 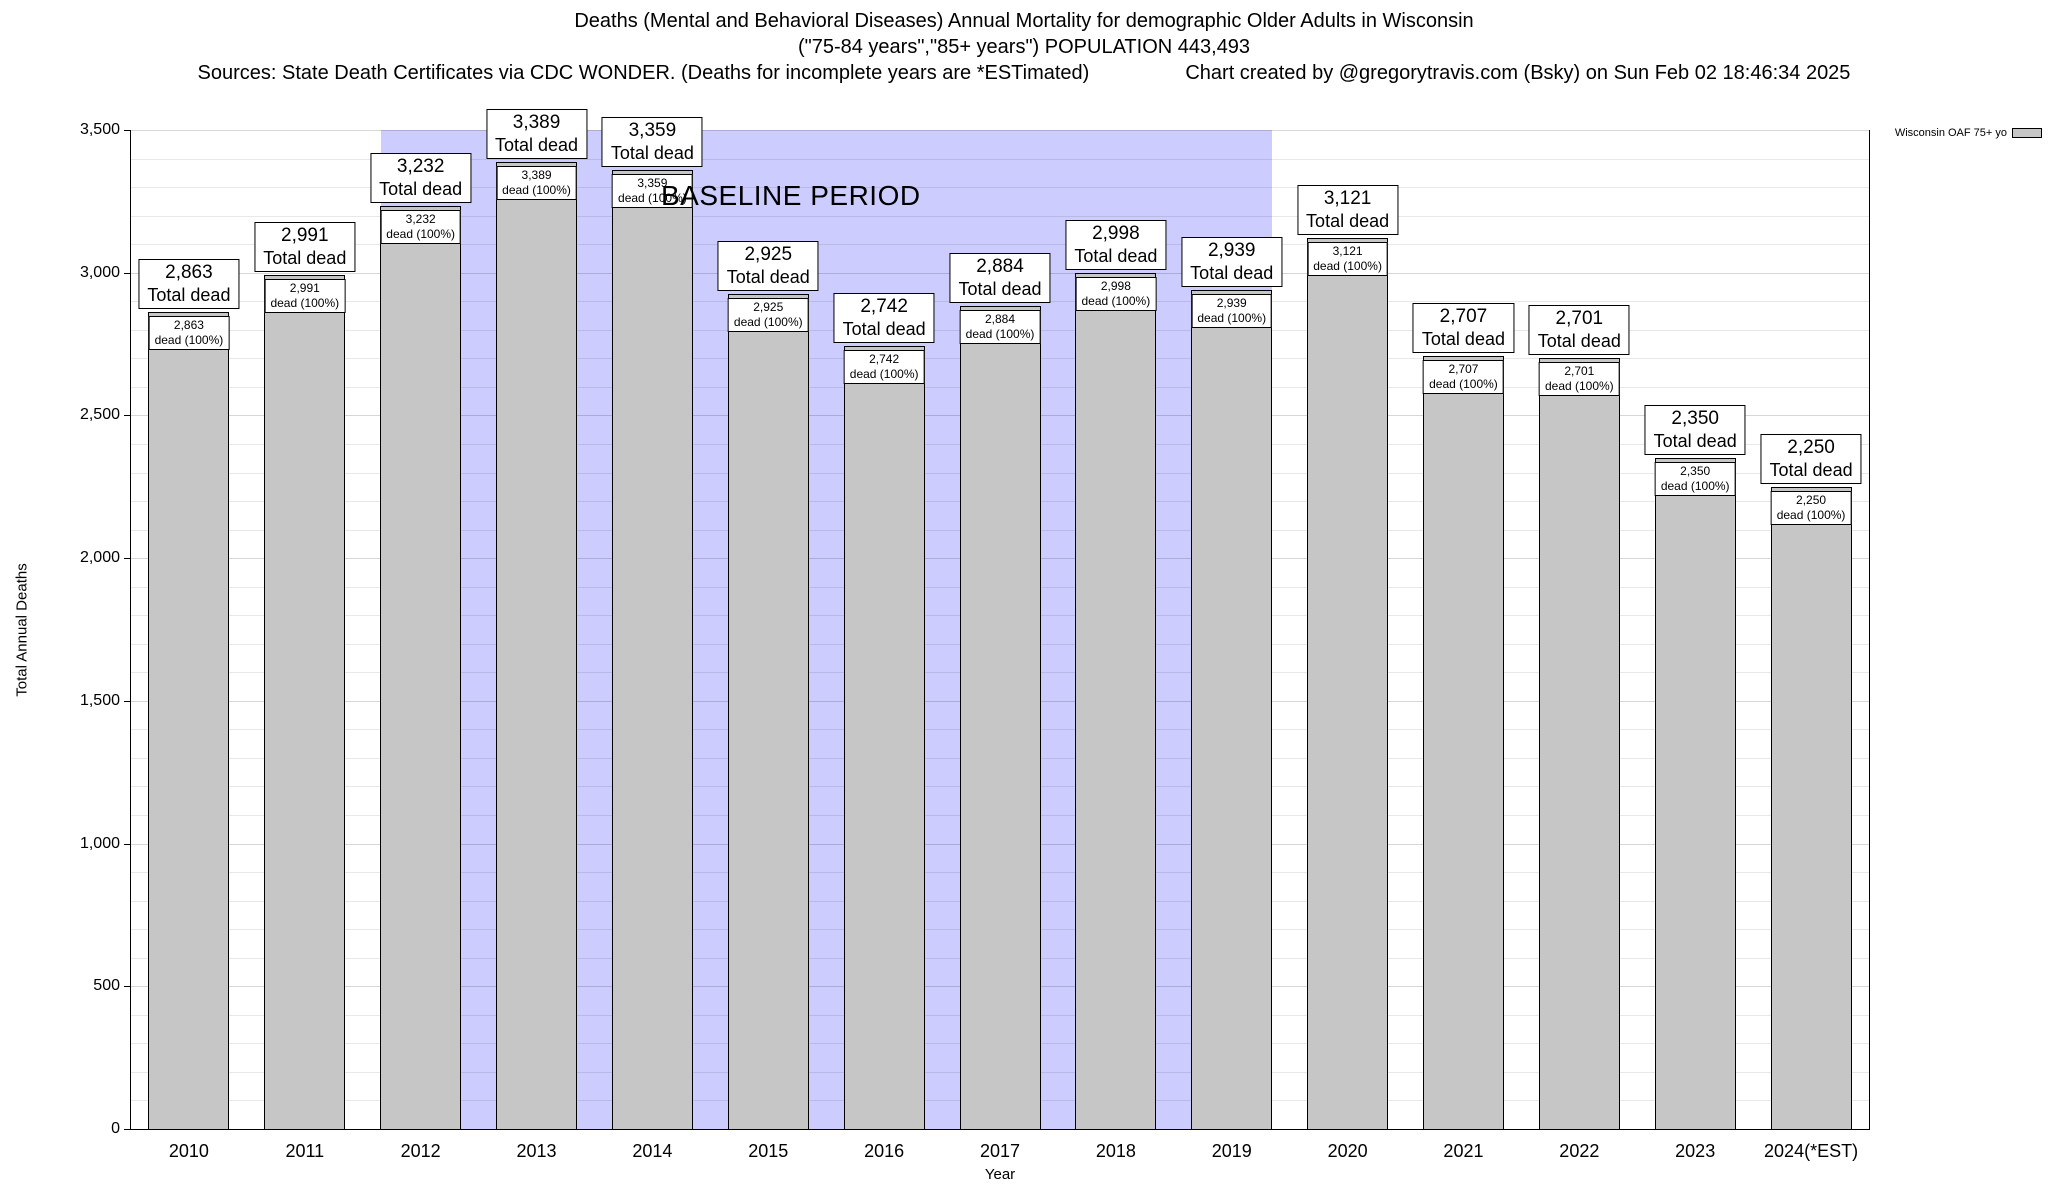 What do you see at coordinates (189, 273) in the screenshot?
I see `bar-total-value: 2,863` at bounding box center [189, 273].